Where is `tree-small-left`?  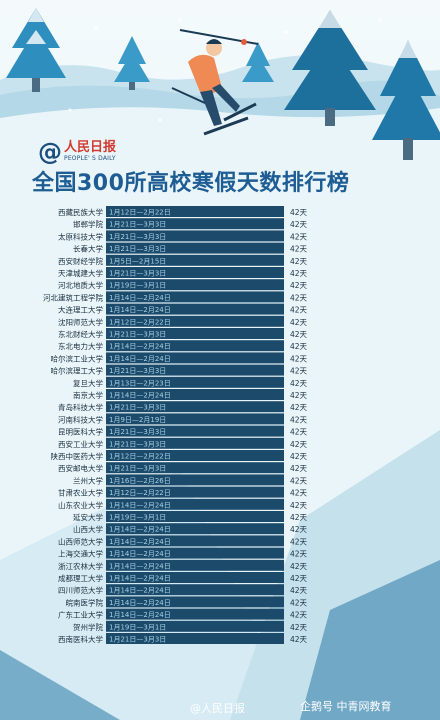
tree-small-left is located at coordinates (132, 63).